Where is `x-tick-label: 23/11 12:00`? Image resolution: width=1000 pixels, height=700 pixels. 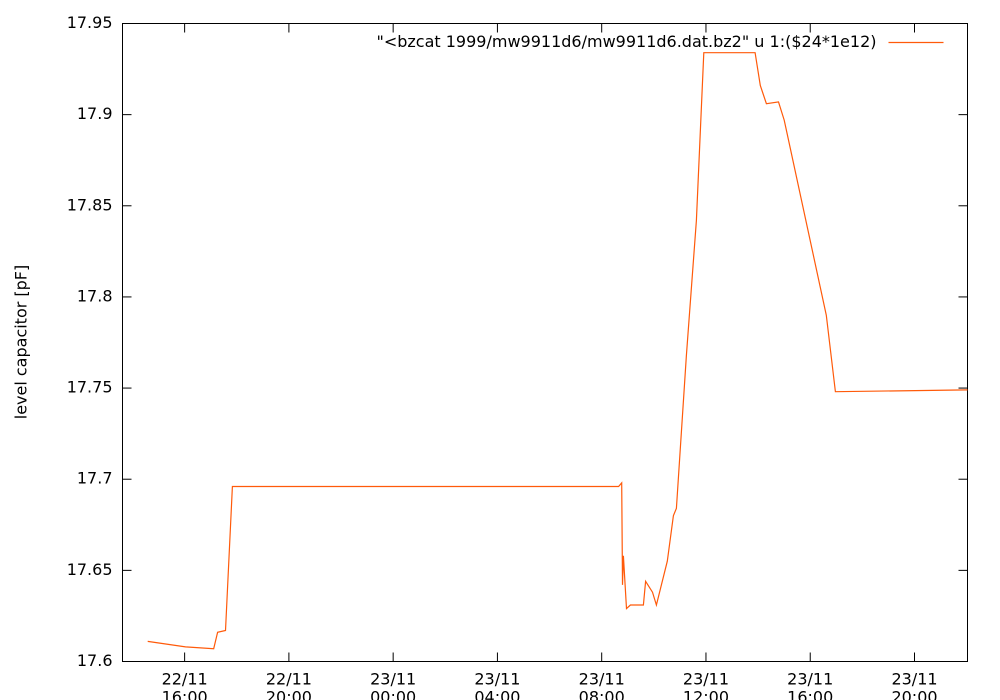 x-tick-label: 23/11 12:00 is located at coordinates (706, 684).